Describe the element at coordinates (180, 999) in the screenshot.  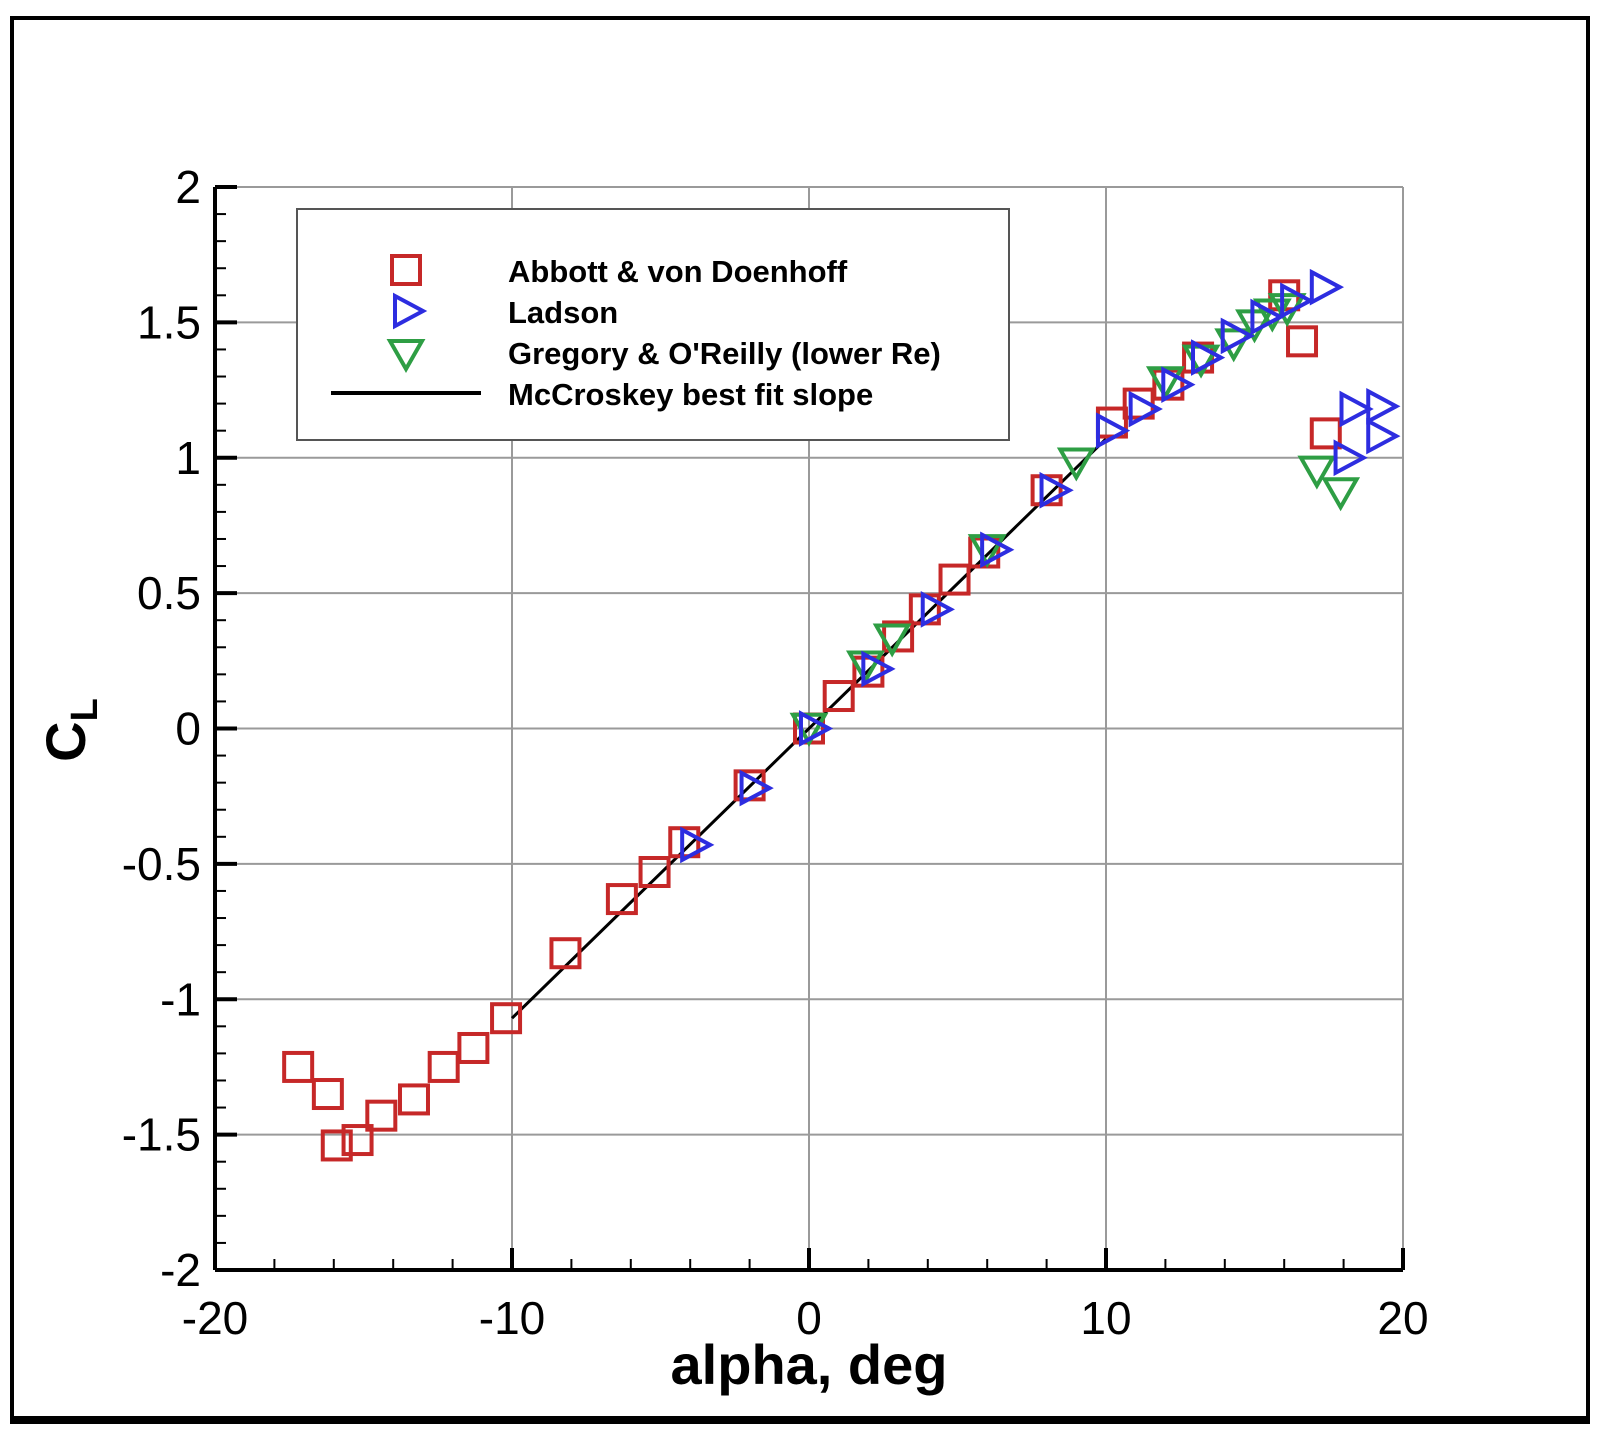
I see `y-tick-label: -1` at that location.